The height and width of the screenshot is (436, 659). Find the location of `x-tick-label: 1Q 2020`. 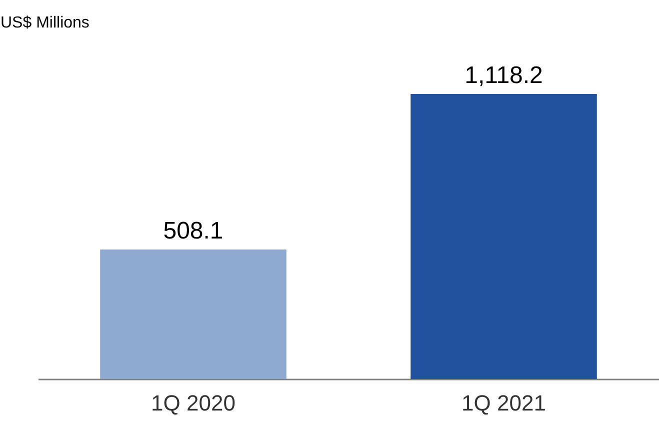

x-tick-label: 1Q 2020 is located at coordinates (193, 403).